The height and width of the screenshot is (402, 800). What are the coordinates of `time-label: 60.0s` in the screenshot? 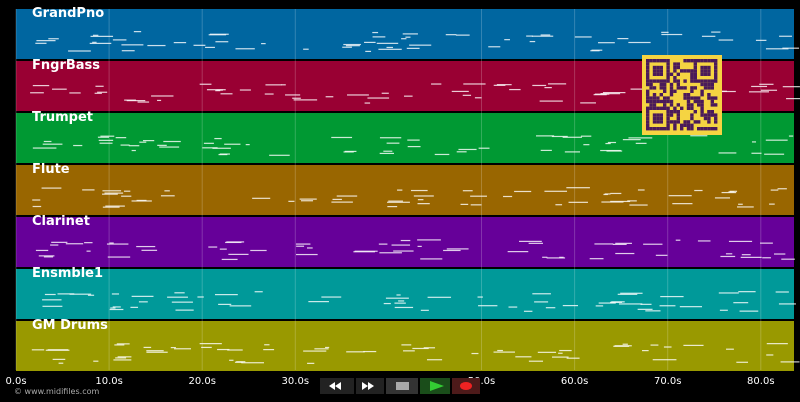 It's located at (574, 381).